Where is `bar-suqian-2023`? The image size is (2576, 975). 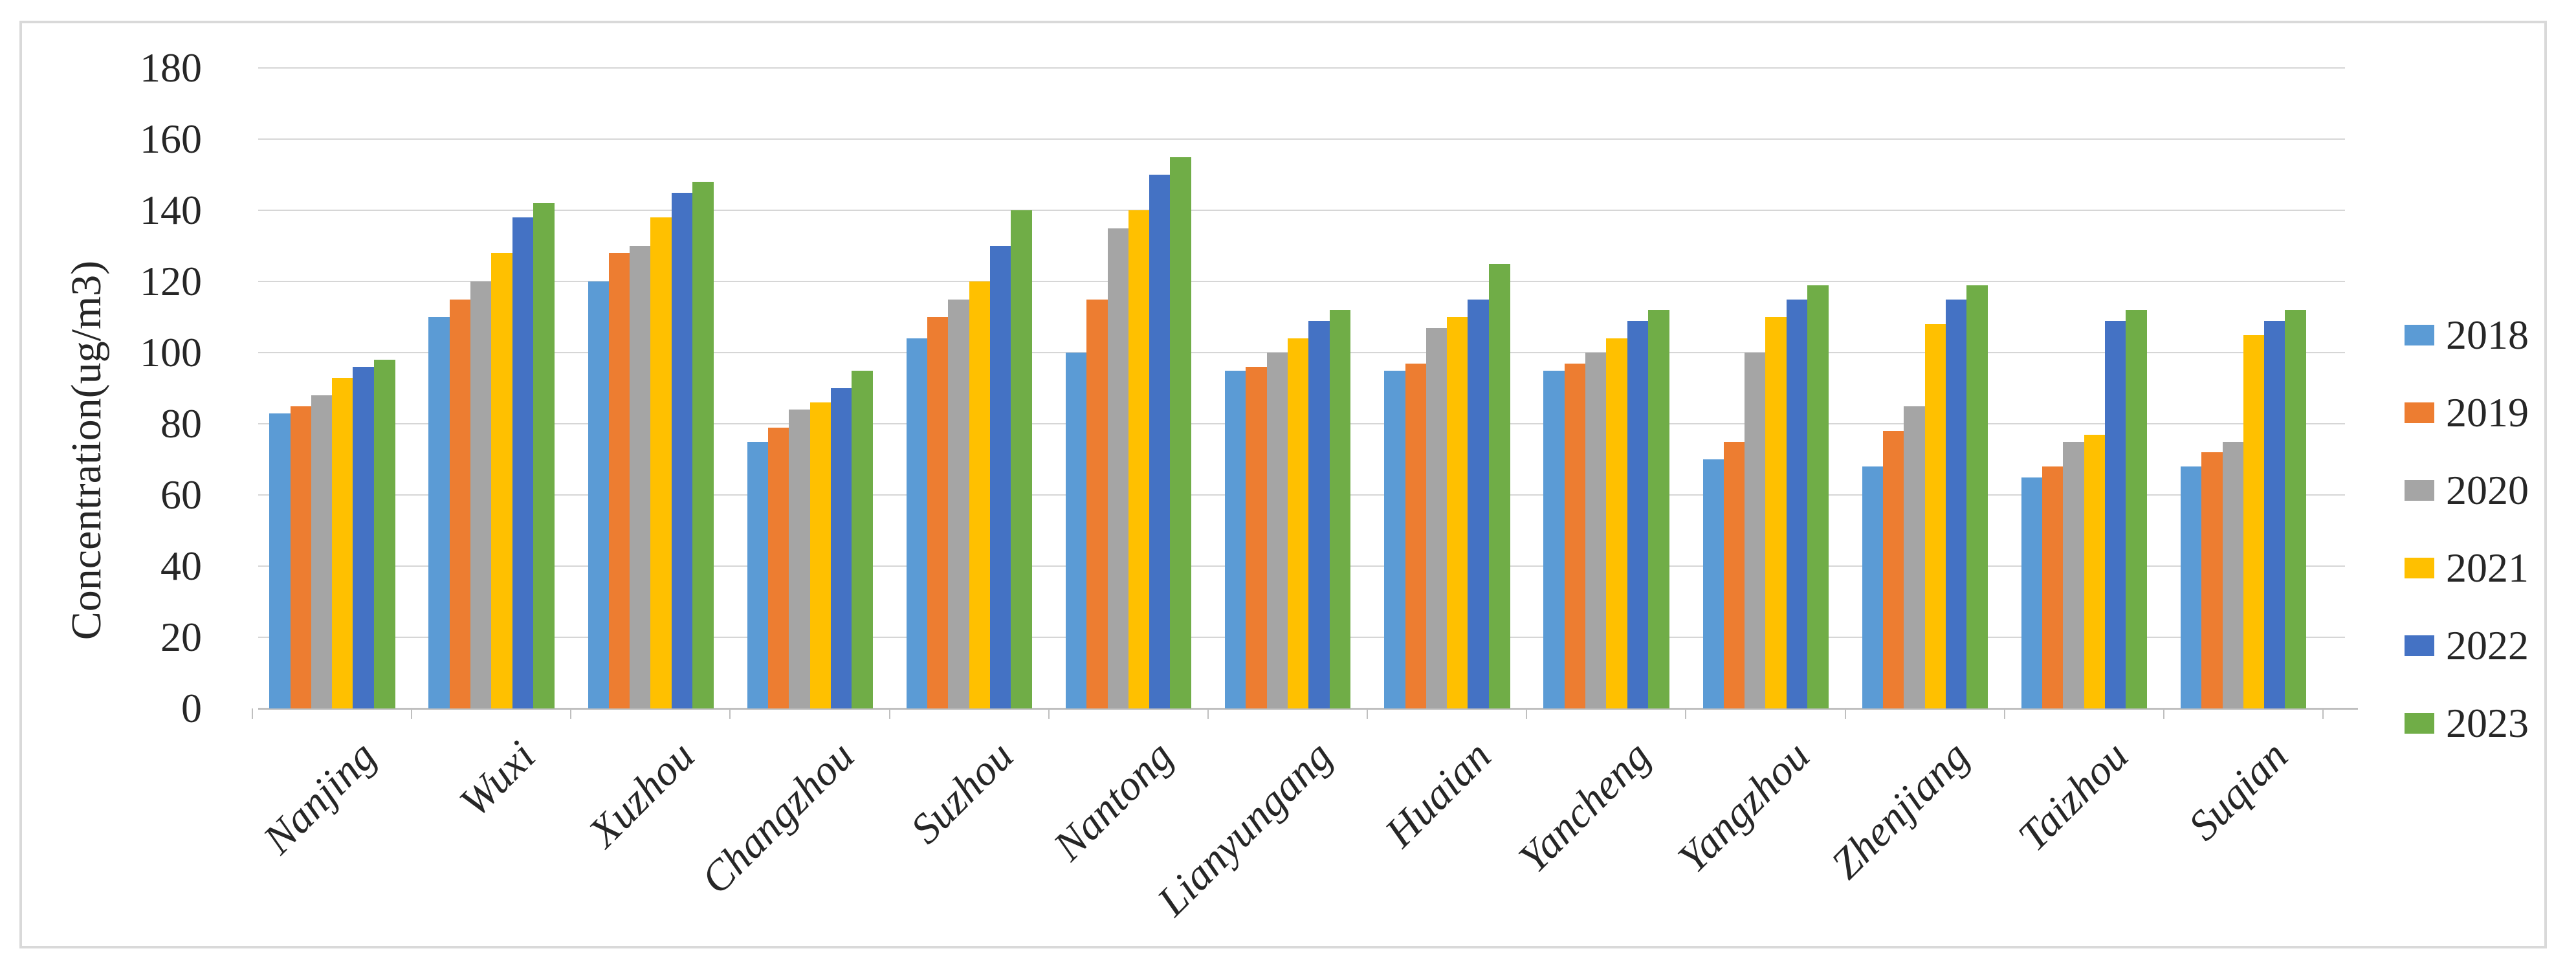
bar-suqian-2023 is located at coordinates (2296, 509).